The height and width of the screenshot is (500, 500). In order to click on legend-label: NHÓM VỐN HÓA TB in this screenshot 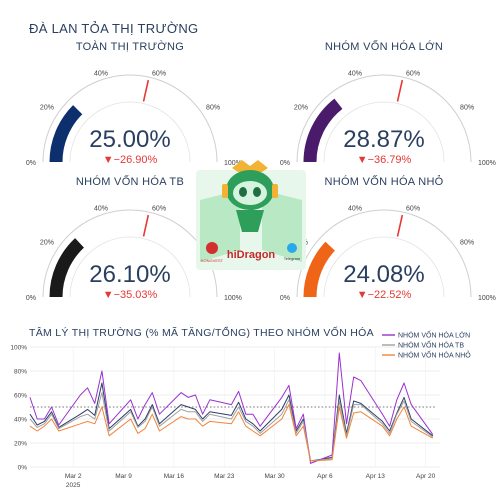, I will do `click(431, 345)`.